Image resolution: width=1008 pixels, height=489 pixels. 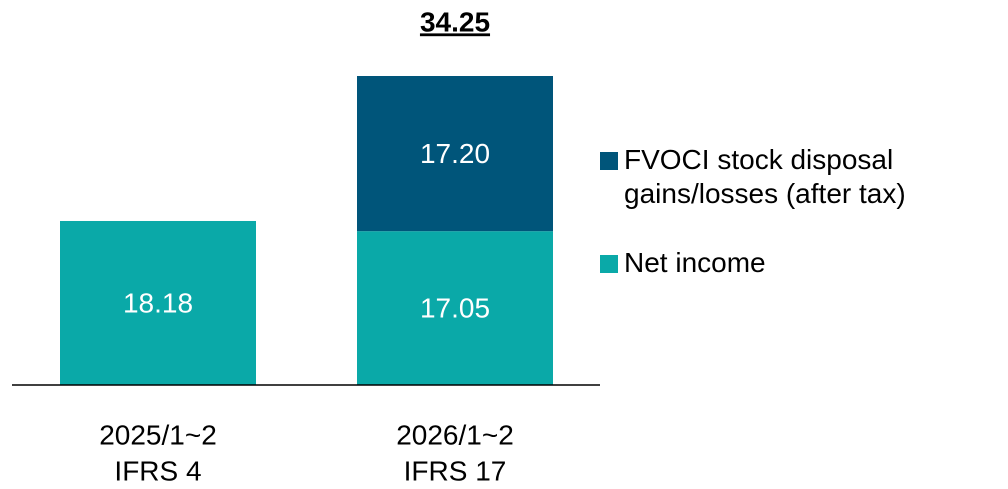 I want to click on x-tick-label: IFRS 4, so click(x=157, y=470).